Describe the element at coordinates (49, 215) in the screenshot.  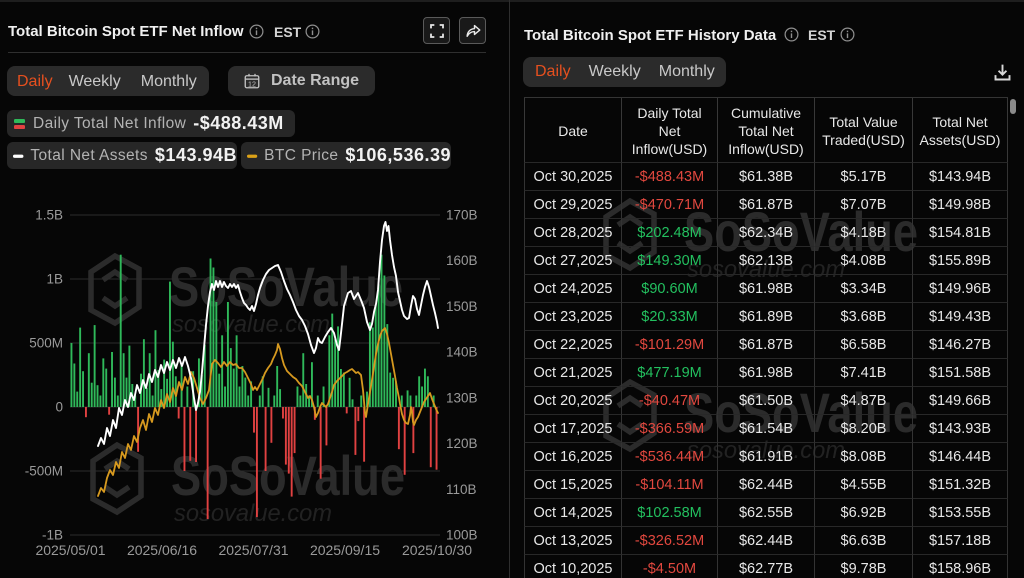
I see `svg-text: 1.5B` at that location.